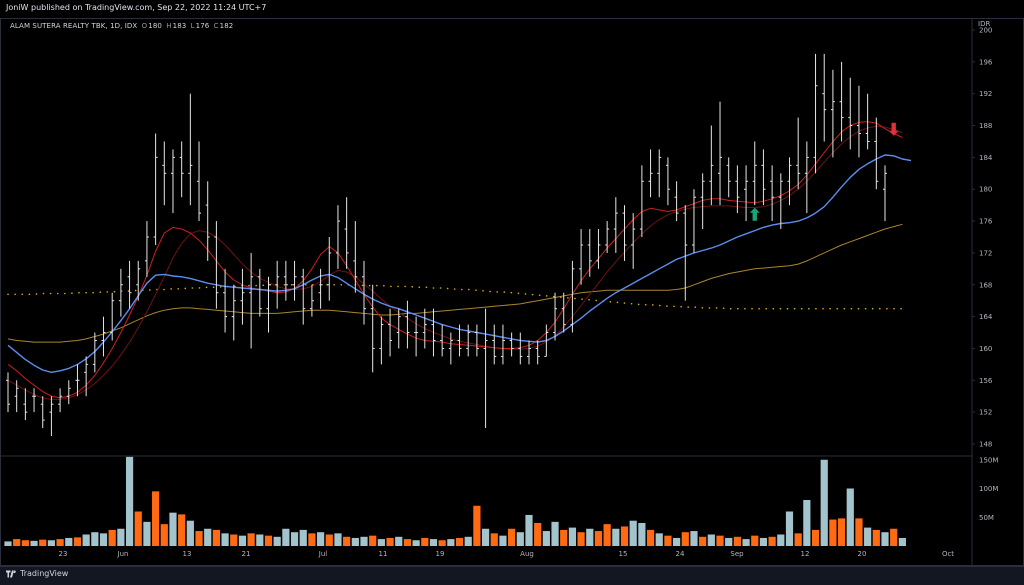 The image size is (1024, 585). I want to click on close-label: C, so click(216, 26).